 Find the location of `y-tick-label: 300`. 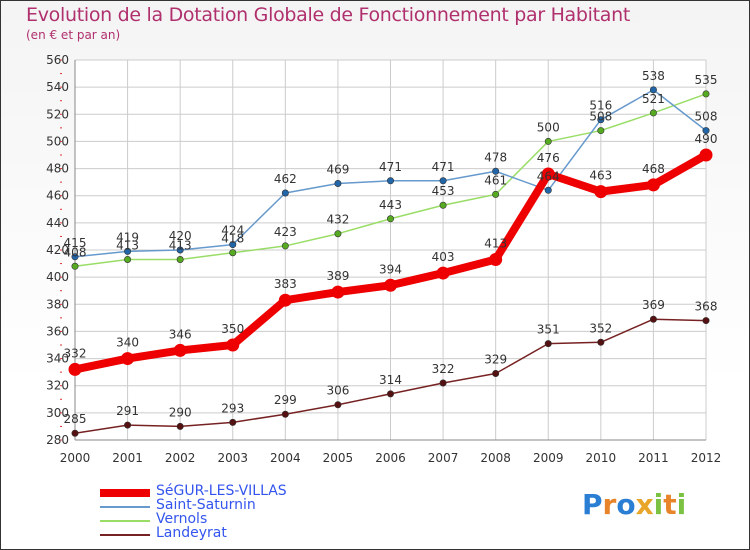

y-tick-label: 300 is located at coordinates (57, 413).